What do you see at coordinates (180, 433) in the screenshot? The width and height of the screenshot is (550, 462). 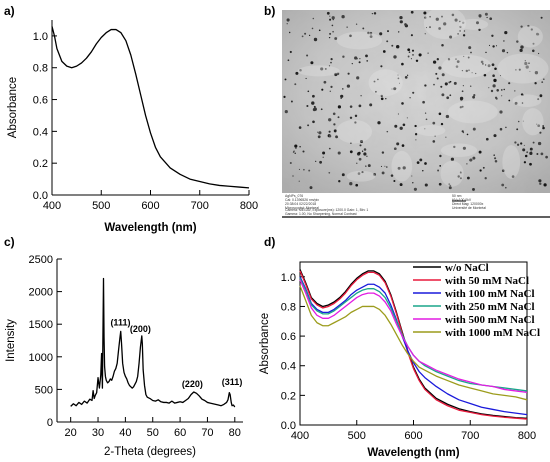 I see `x-tick-label: 60` at bounding box center [180, 433].